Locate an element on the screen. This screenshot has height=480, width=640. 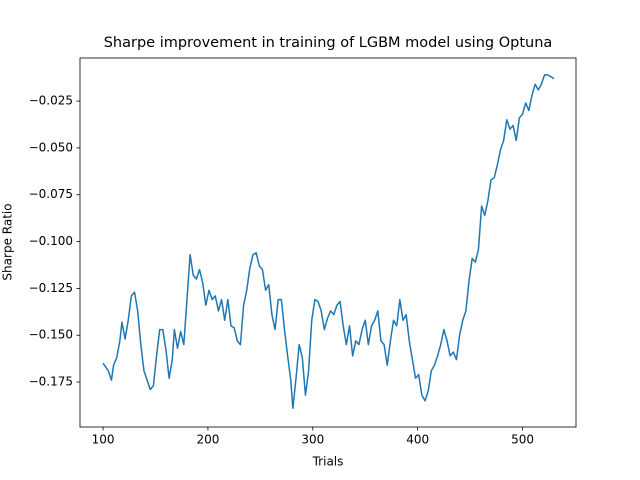
x-tick-label: 500 is located at coordinates (522, 440).